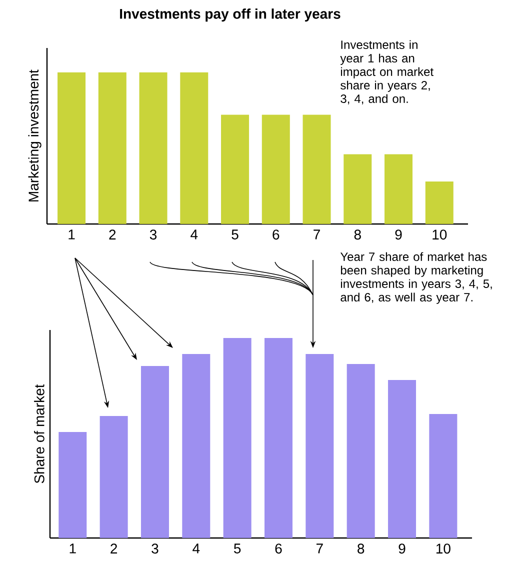 Image resolution: width=507 pixels, height=563 pixels. I want to click on y-axis-title: Marketing investment, so click(35, 136).